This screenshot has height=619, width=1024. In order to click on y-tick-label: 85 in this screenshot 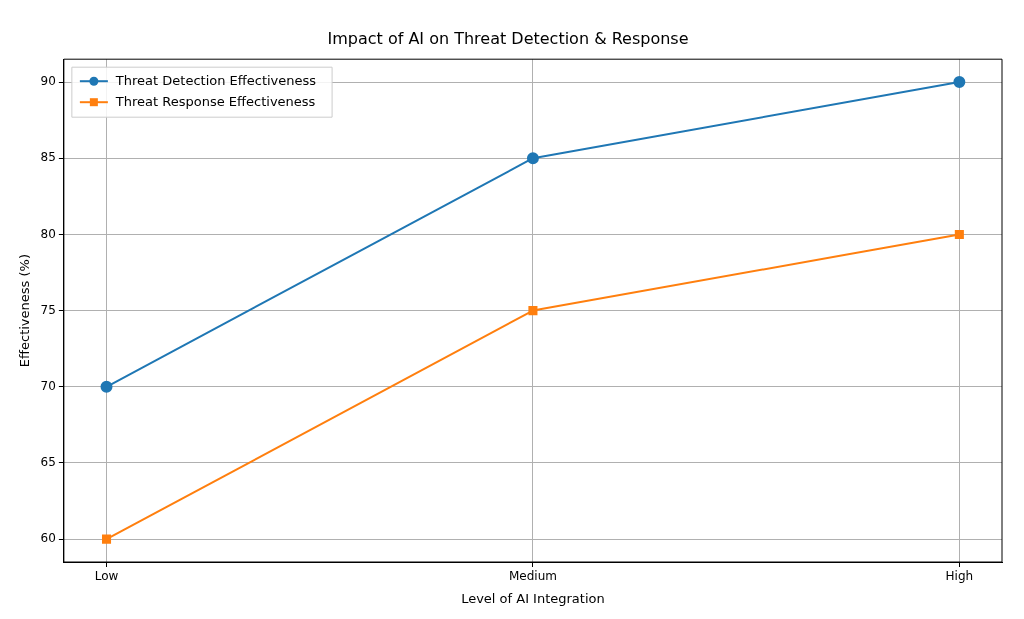, I will do `click(48, 157)`.